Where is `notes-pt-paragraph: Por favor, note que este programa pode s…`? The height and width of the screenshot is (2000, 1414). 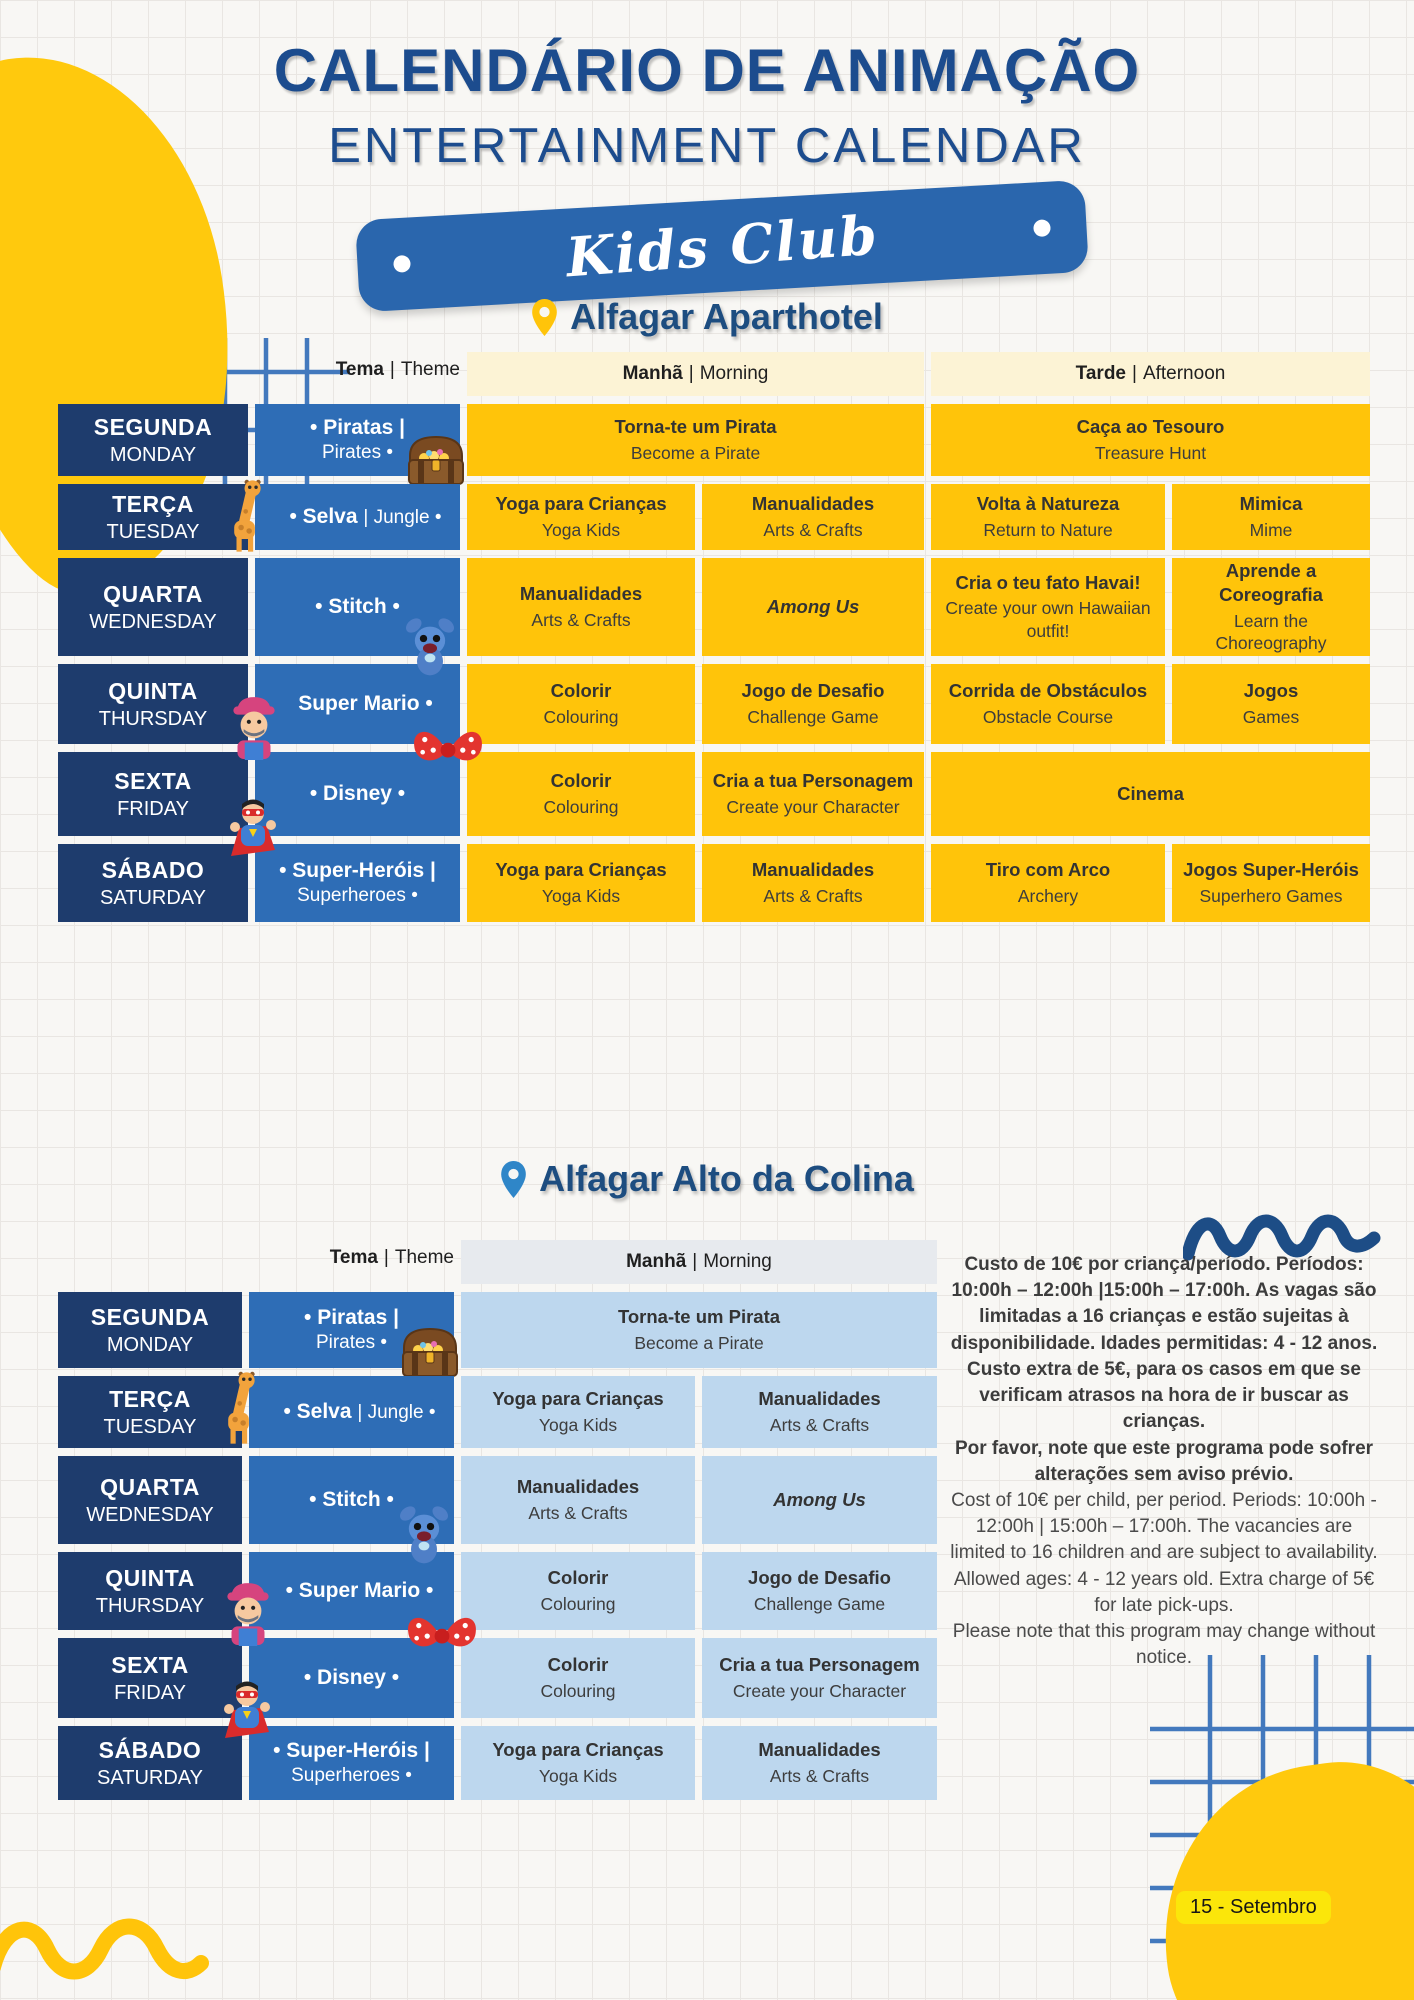 notes-pt-paragraph: Por favor, note que este programa pode s… is located at coordinates (1164, 1461).